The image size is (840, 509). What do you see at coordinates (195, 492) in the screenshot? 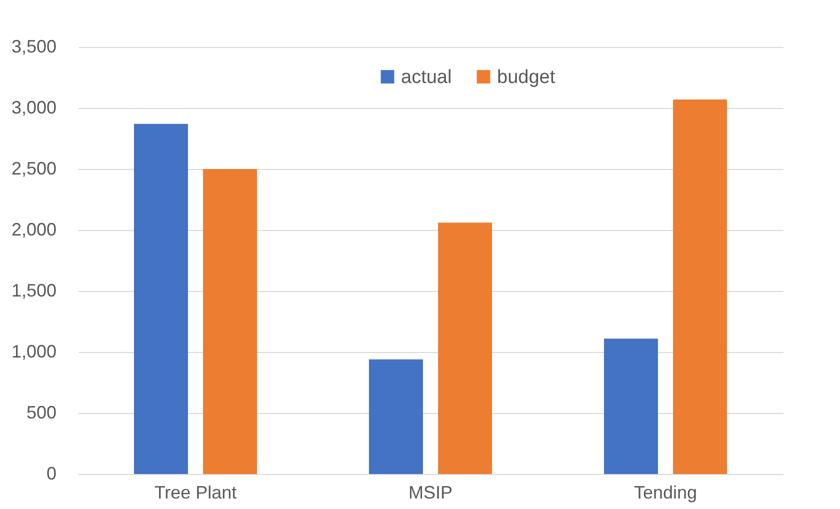
I see `x-tick-label: Tree Plant` at bounding box center [195, 492].